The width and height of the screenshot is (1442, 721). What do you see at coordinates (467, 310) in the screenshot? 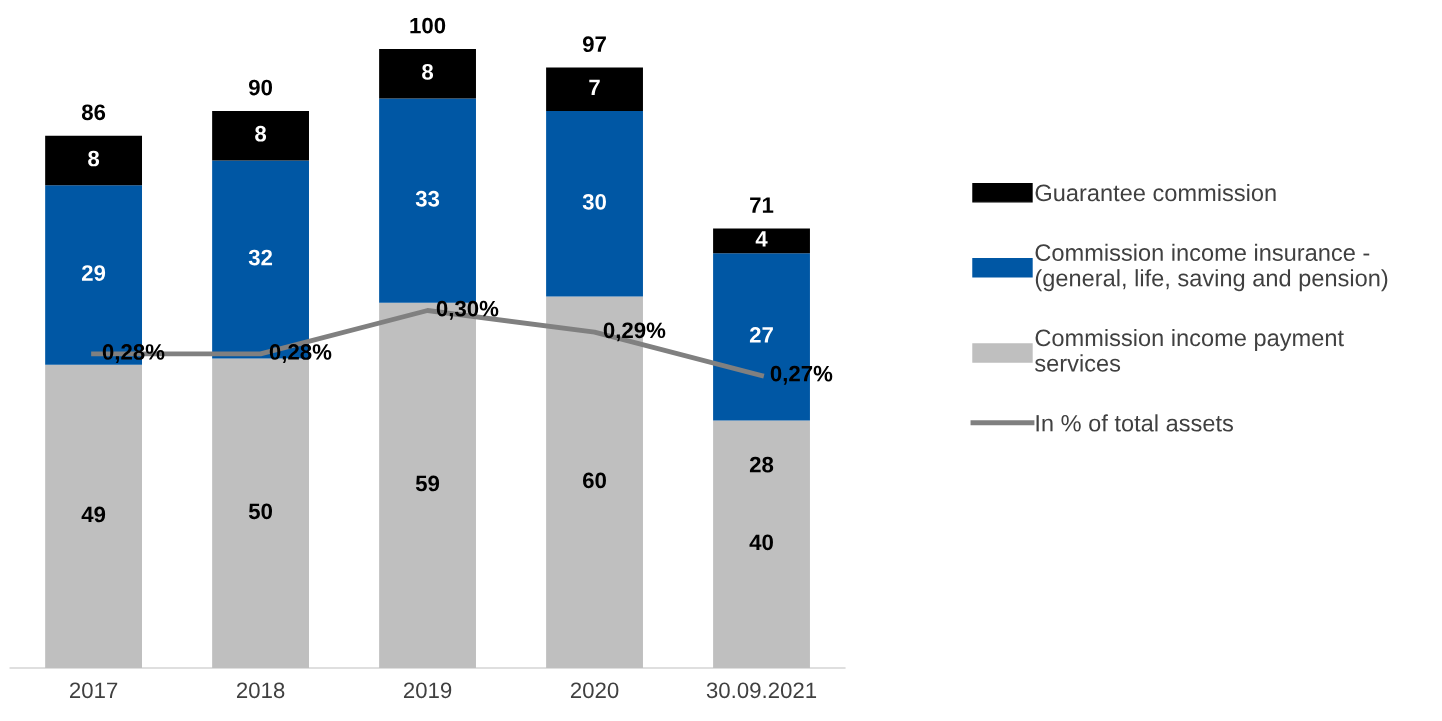
I see `data-label: 0,30%` at bounding box center [467, 310].